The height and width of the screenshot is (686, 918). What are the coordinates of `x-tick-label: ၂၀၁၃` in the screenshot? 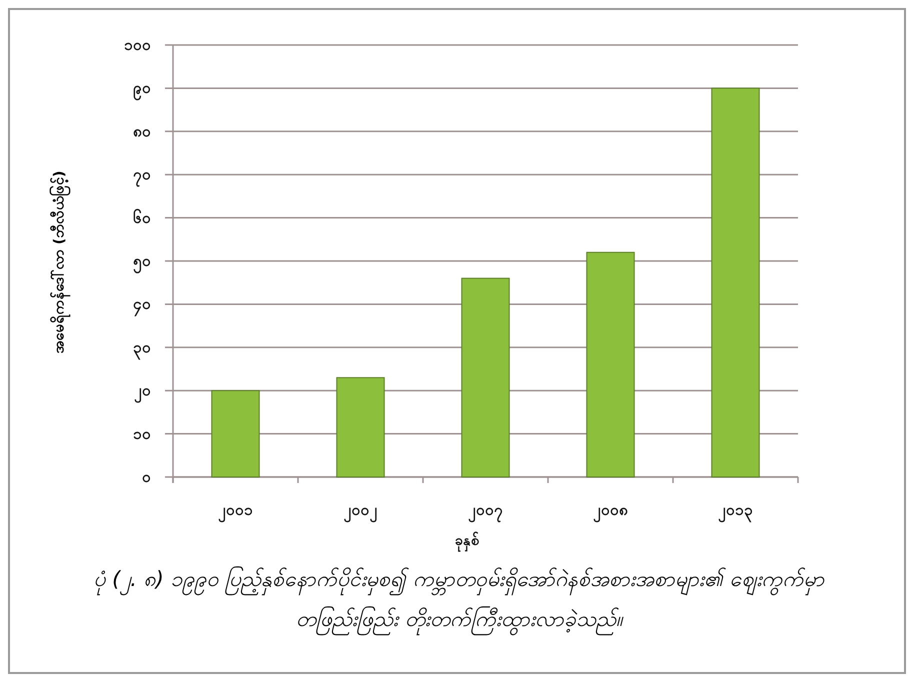 It's located at (735, 512).